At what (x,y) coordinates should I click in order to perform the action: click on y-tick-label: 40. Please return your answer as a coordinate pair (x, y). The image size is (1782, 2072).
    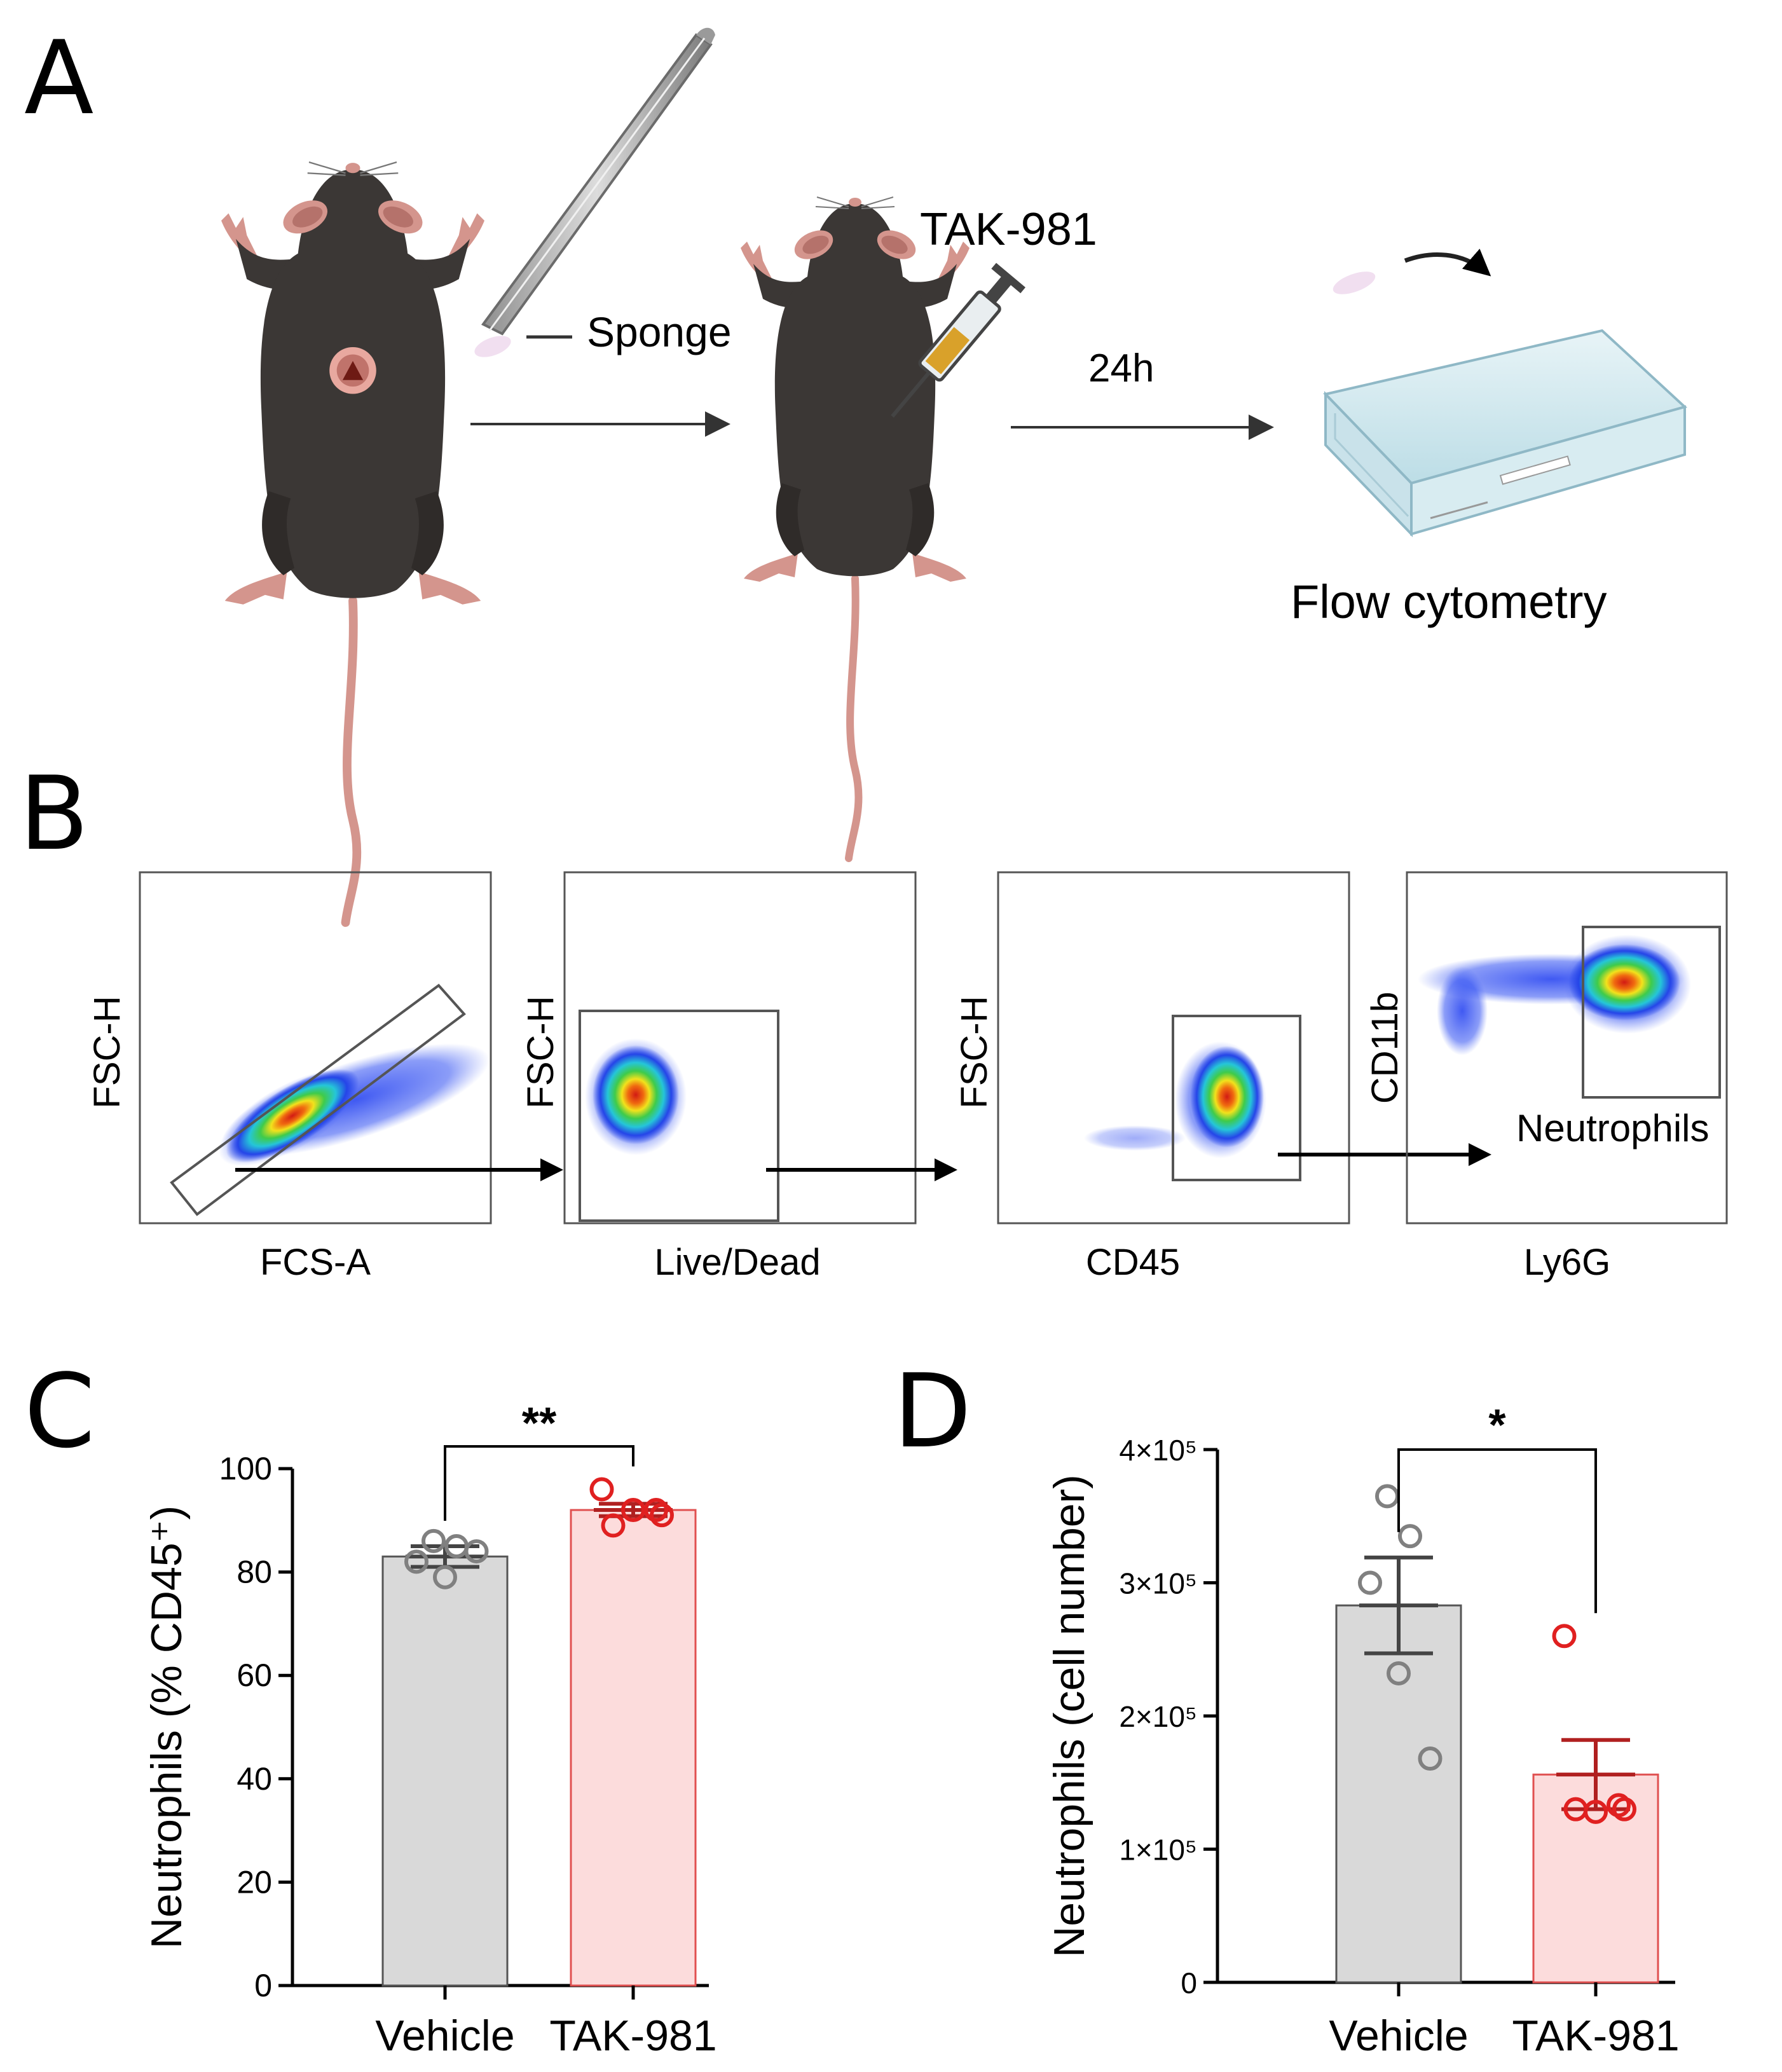
    Looking at the image, I should click on (254, 1779).